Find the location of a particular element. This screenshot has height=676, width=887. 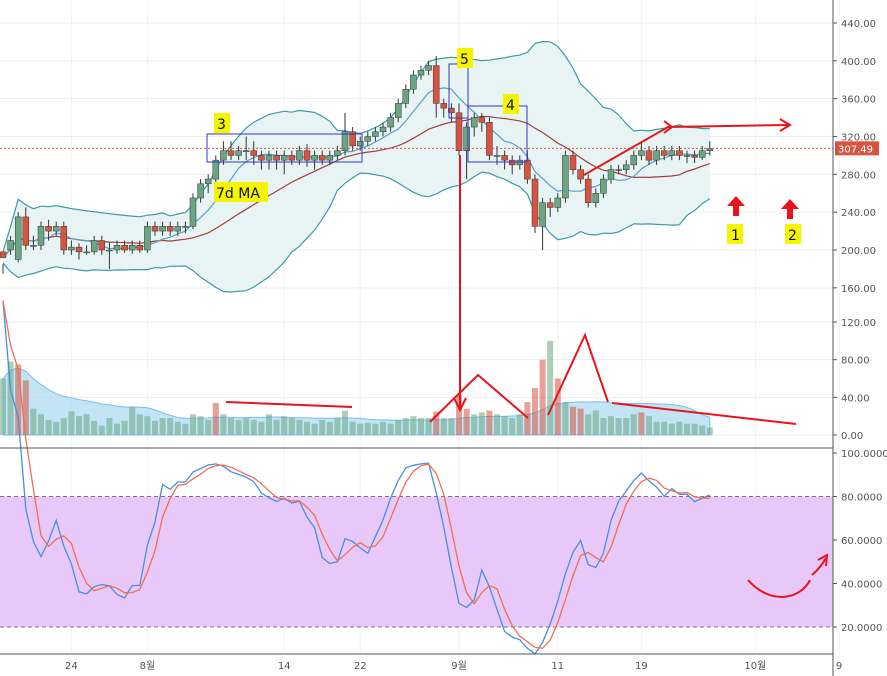

price-tick-label: 200.00 is located at coordinates (858, 251).